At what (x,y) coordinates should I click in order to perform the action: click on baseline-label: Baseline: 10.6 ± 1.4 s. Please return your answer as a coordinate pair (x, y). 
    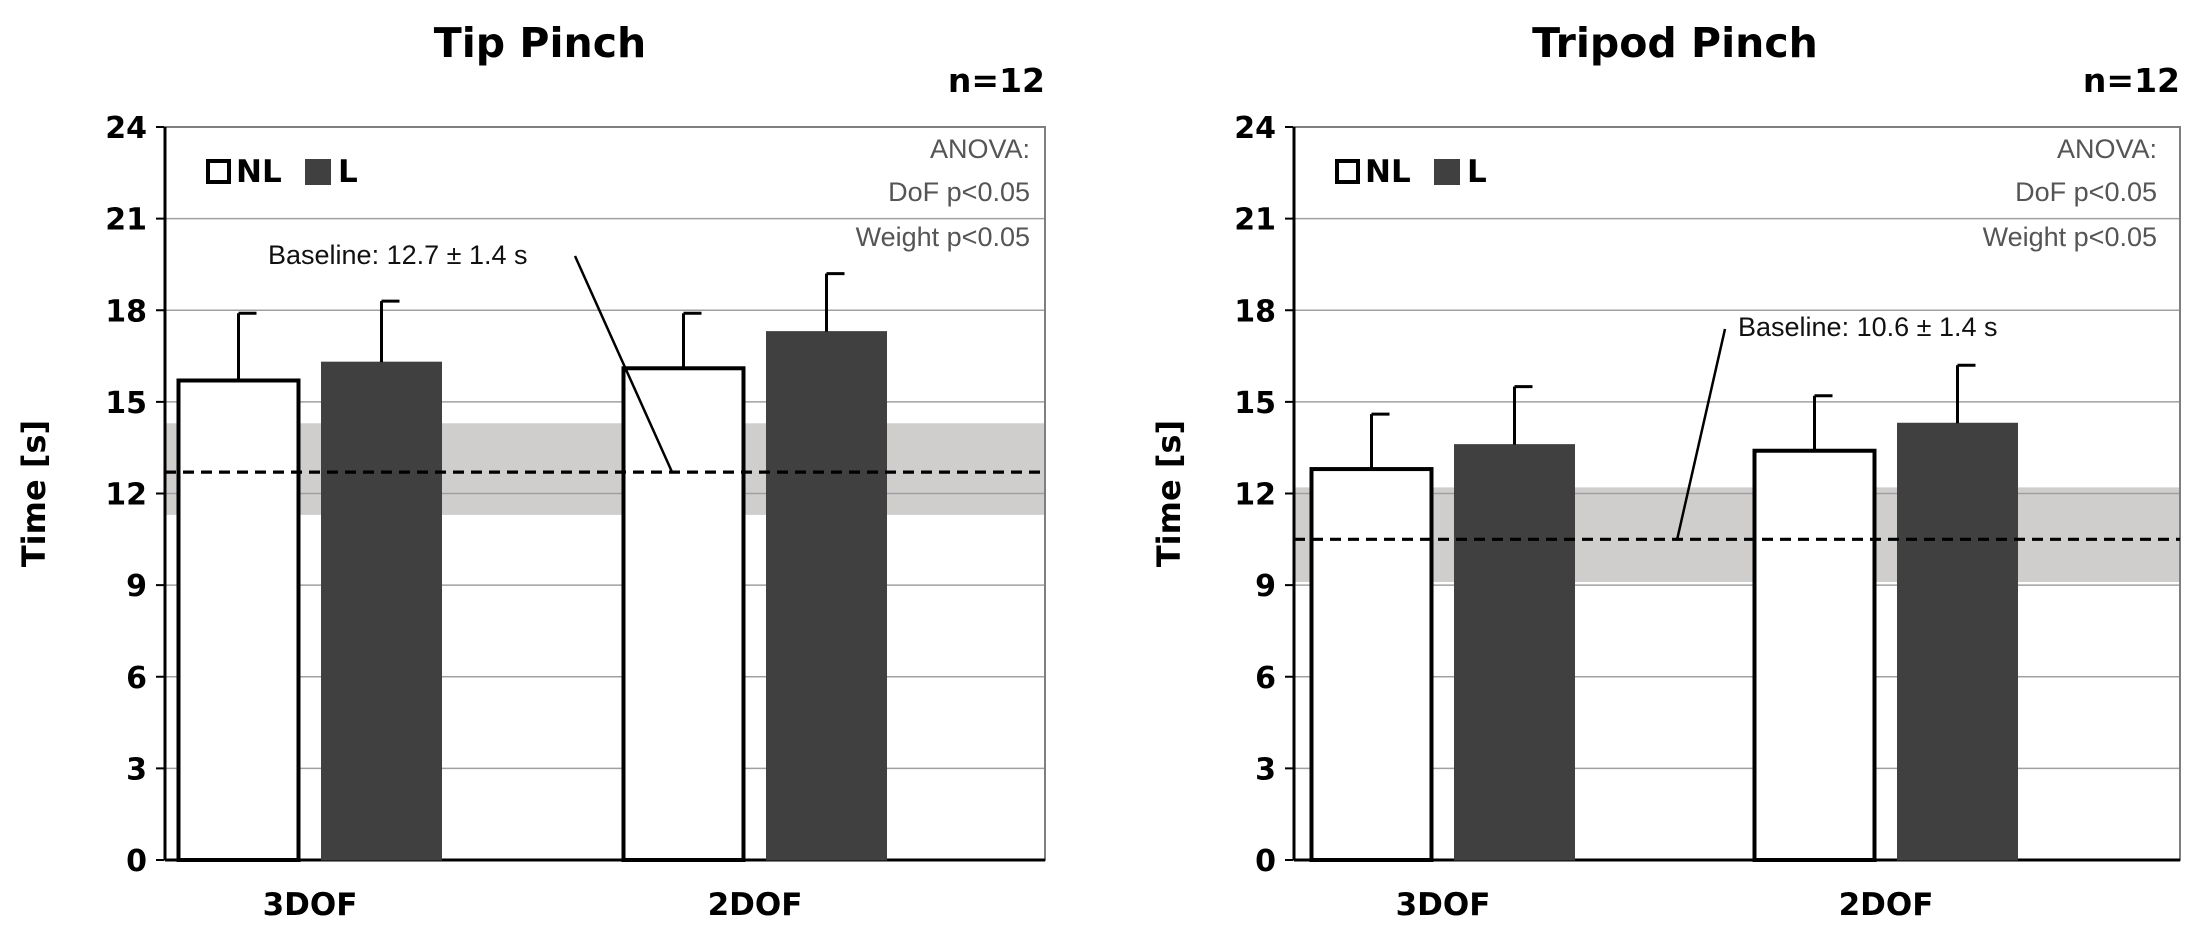
    Looking at the image, I should click on (1867, 327).